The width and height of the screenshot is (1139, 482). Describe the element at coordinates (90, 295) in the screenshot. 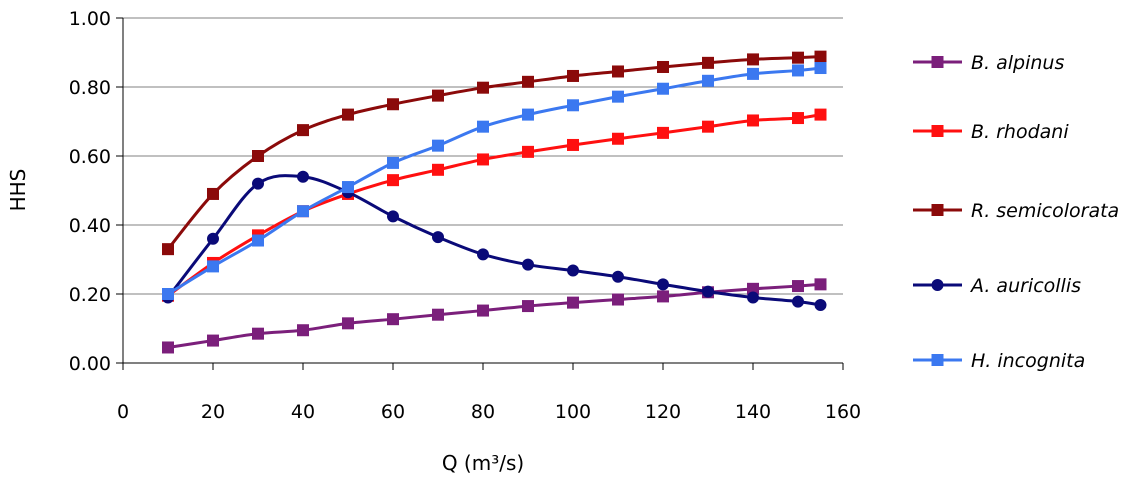

I see `y-tick-label: 0.20` at that location.